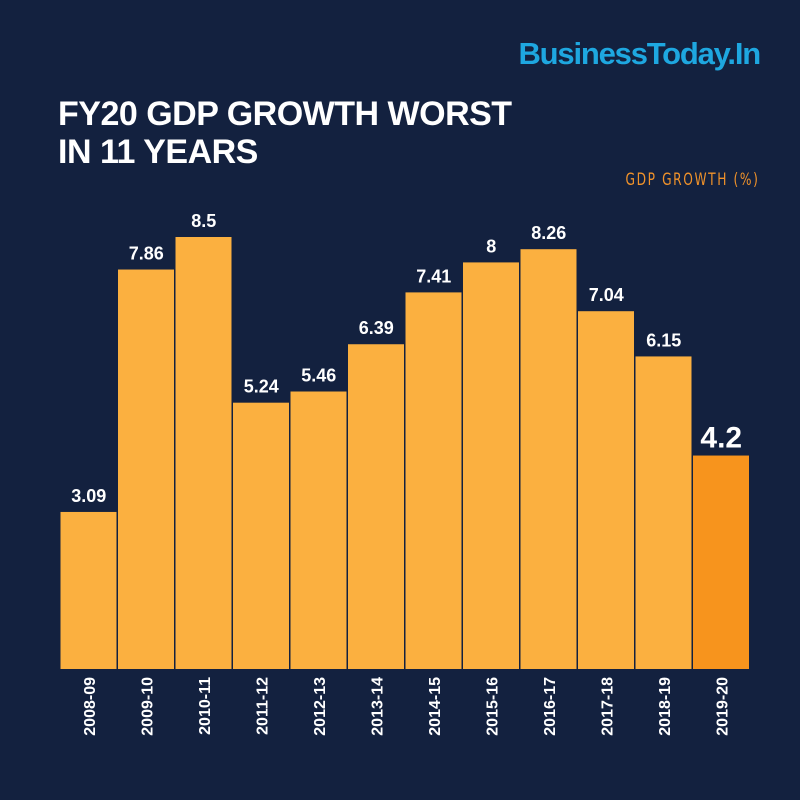 The width and height of the screenshot is (800, 800). Describe the element at coordinates (607, 706) in the screenshot. I see `x-tick-label: 2017-18` at that location.